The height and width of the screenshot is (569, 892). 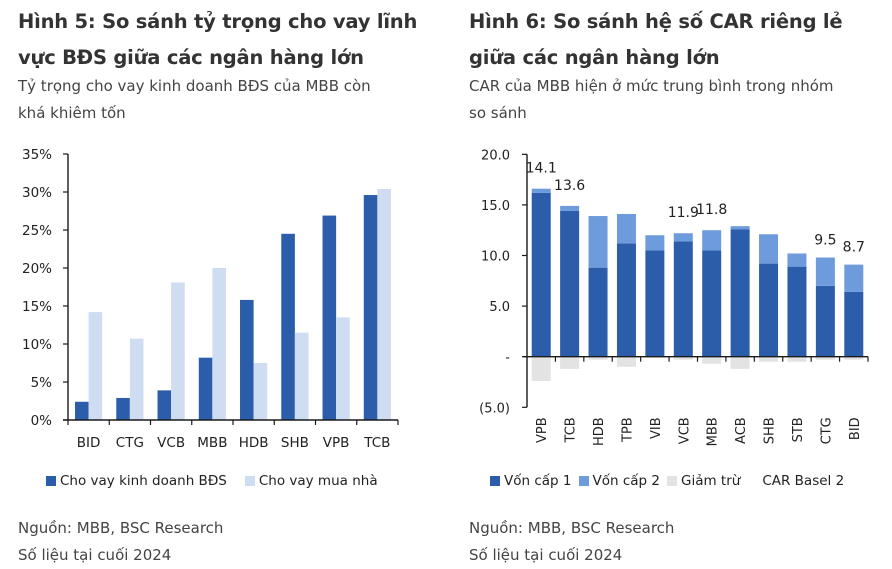 I want to click on legend-item-home-loans: Cho vay mua nhà, so click(x=311, y=481).